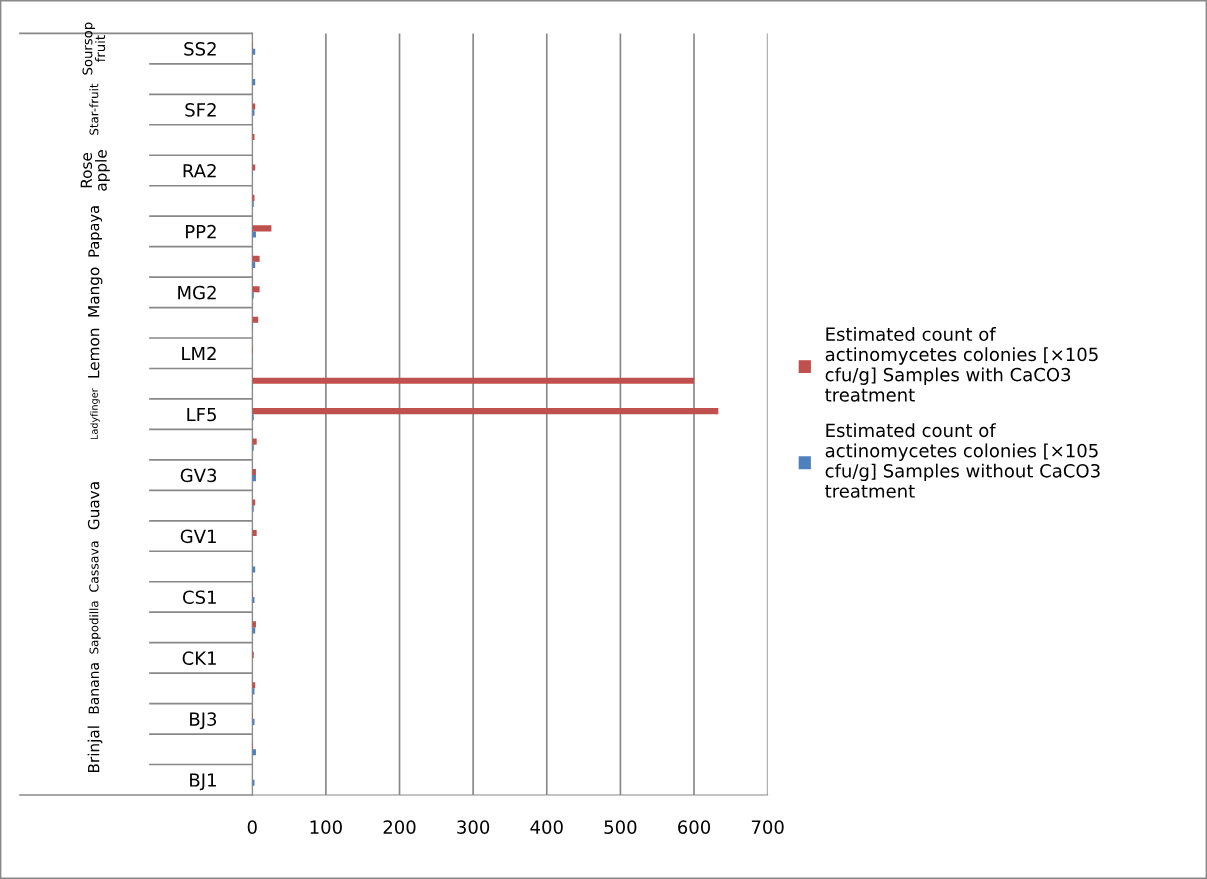 The width and height of the screenshot is (1207, 879). What do you see at coordinates (199, 353) in the screenshot?
I see `y-tick-label: LM2` at bounding box center [199, 353].